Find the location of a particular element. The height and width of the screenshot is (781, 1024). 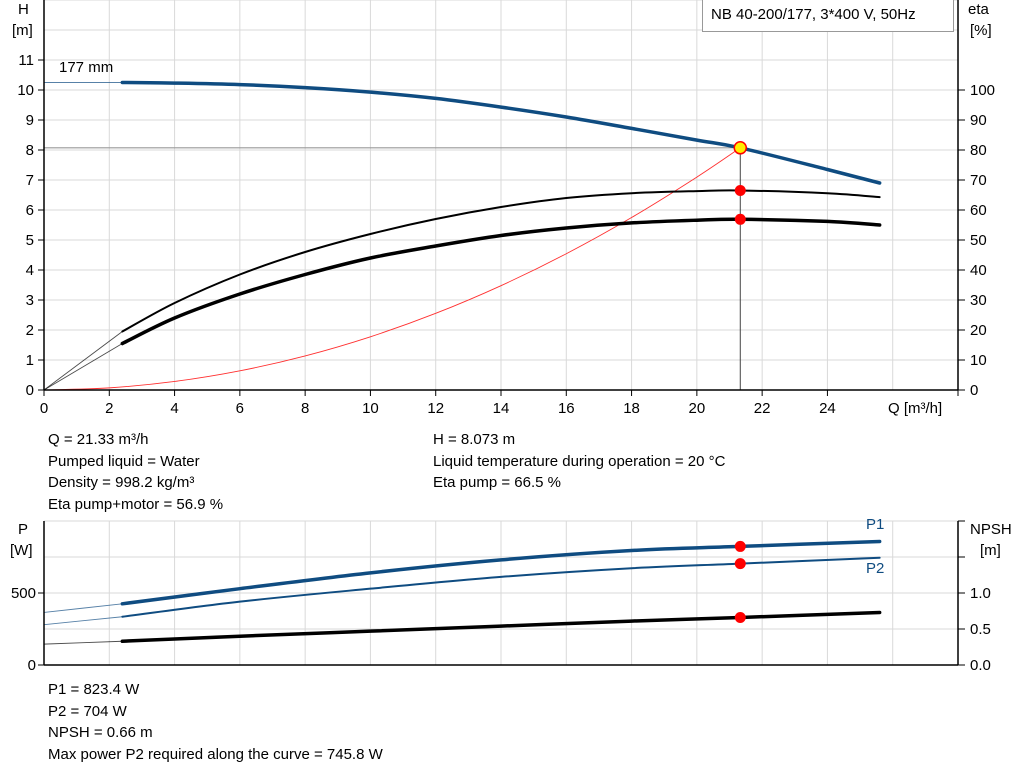

npsh-axis-unit: [m] is located at coordinates (990, 550).